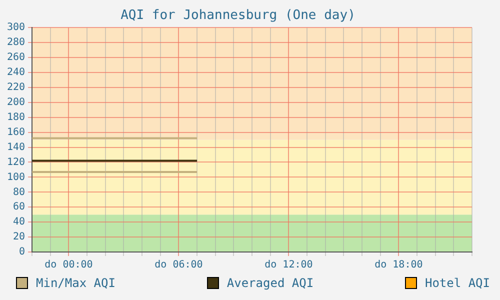 The image size is (500, 300). I want to click on y-tick-label: 260, so click(16, 58).